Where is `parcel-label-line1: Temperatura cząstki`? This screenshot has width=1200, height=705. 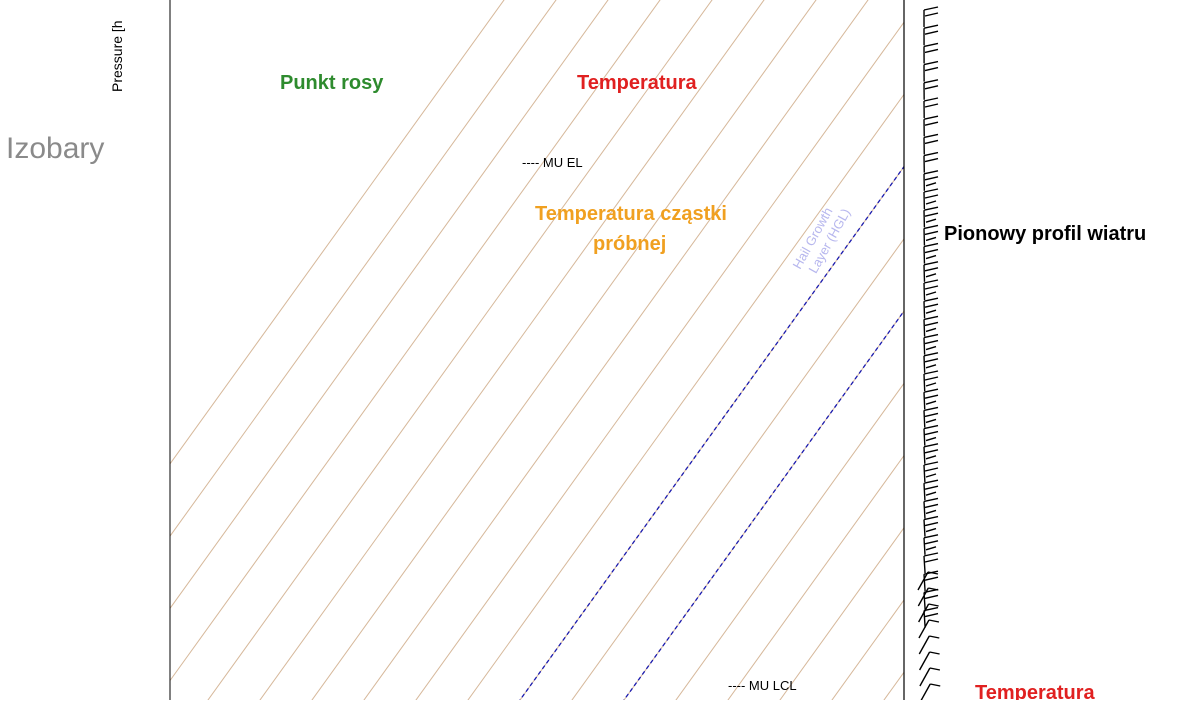 parcel-label-line1: Temperatura cząstki is located at coordinates (631, 214).